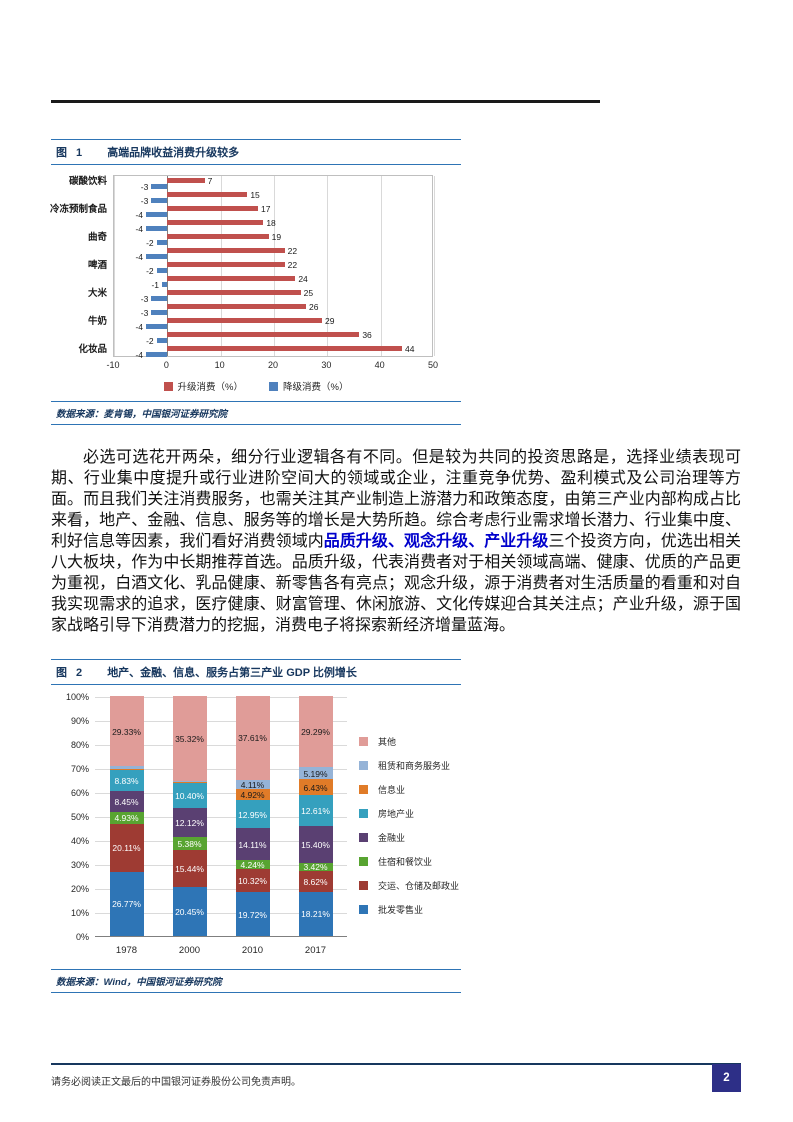 This screenshot has height=1122, width=793. I want to click on chart2-segment-label: 37.61%, so click(252, 738).